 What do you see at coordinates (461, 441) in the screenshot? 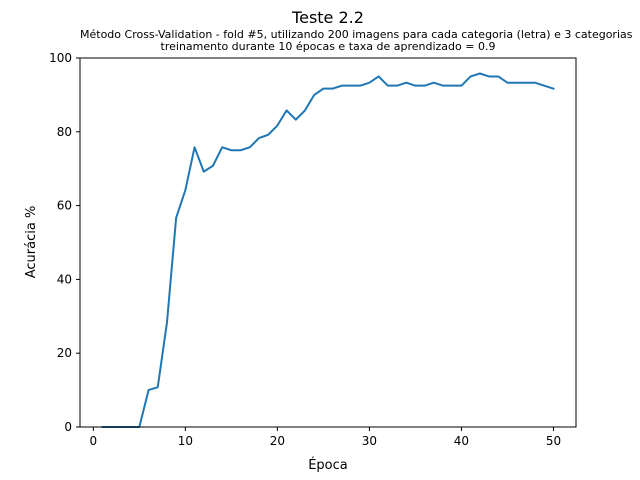
I see `x-tick-label: 40` at bounding box center [461, 441].